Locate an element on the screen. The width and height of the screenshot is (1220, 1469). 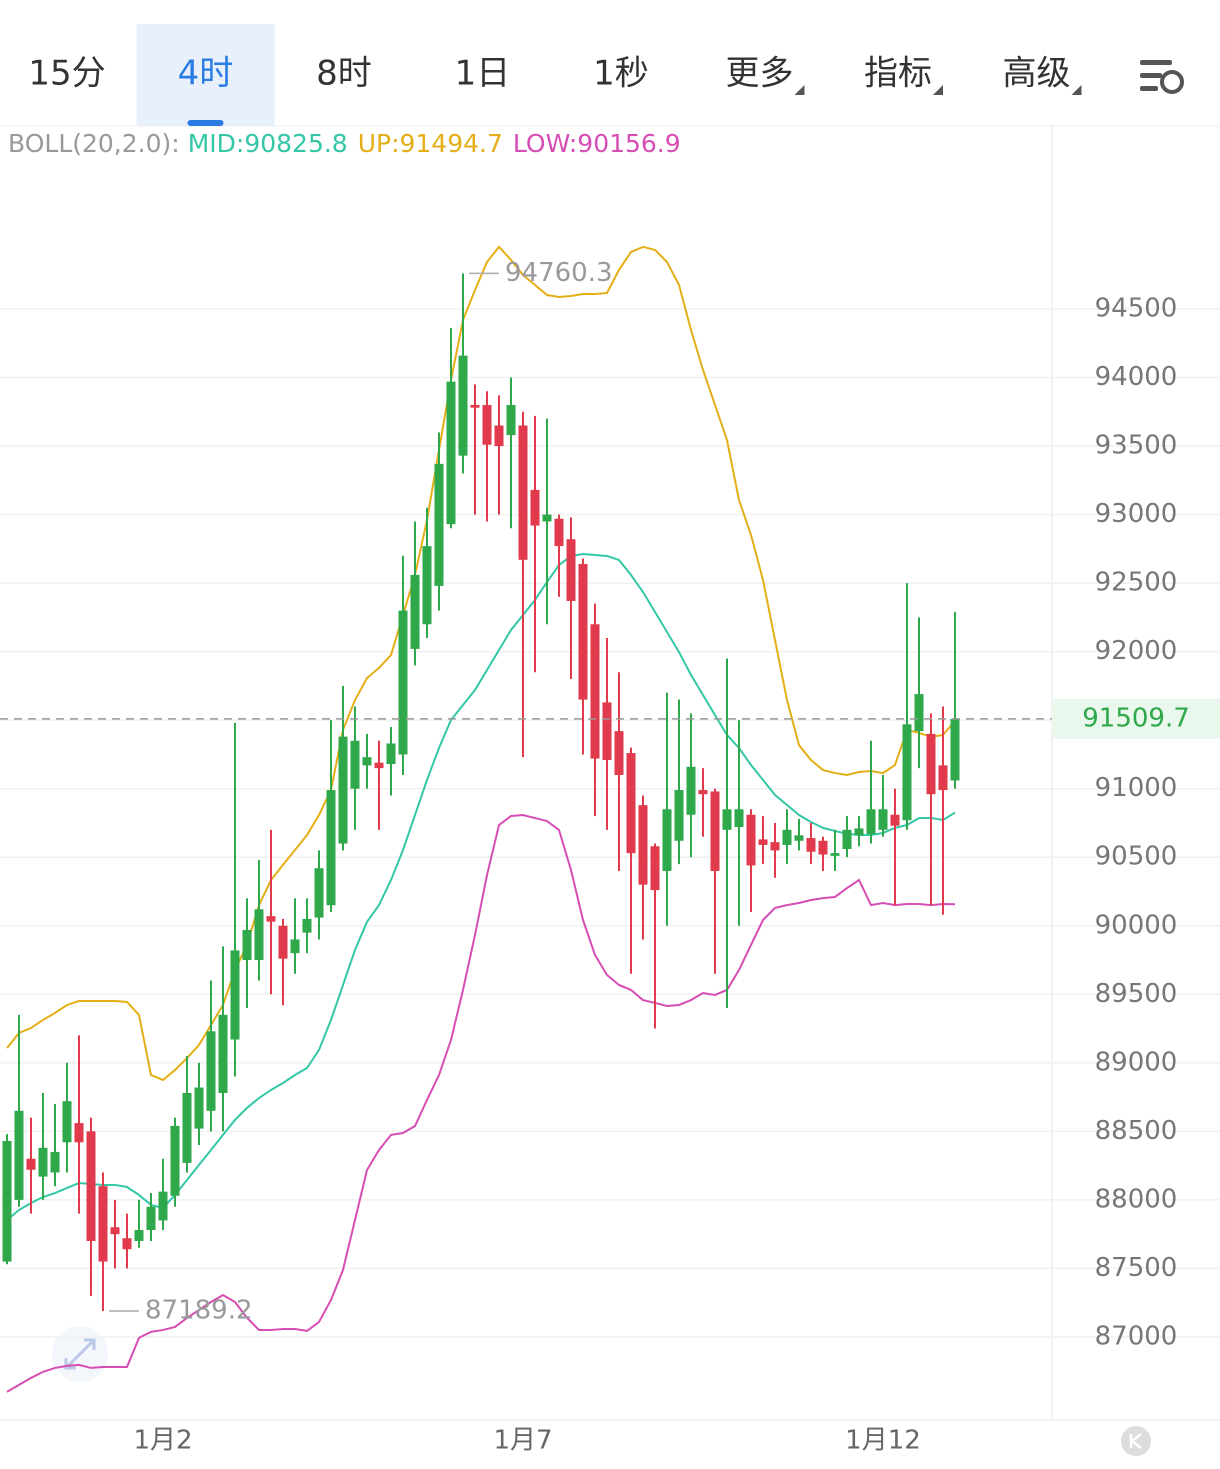
tab-label: 指标 is located at coordinates (898, 74).